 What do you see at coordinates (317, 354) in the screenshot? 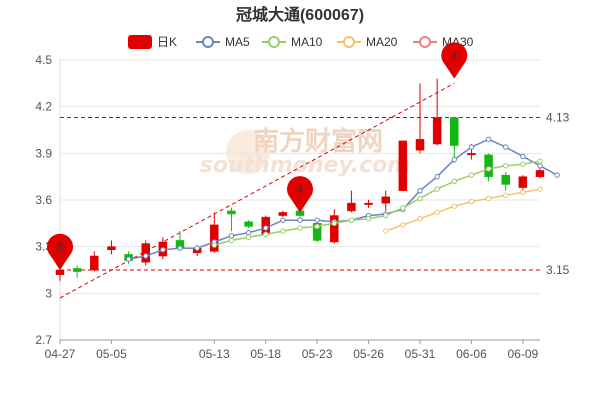
I see `x-tick-label: 05-23` at bounding box center [317, 354].